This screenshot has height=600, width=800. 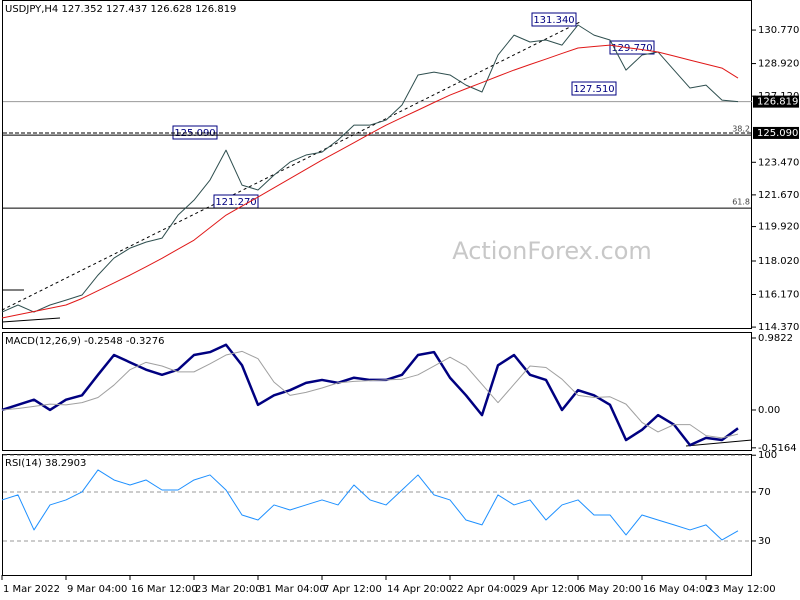 I want to click on y-tick-label: 118.020, so click(x=778, y=261).